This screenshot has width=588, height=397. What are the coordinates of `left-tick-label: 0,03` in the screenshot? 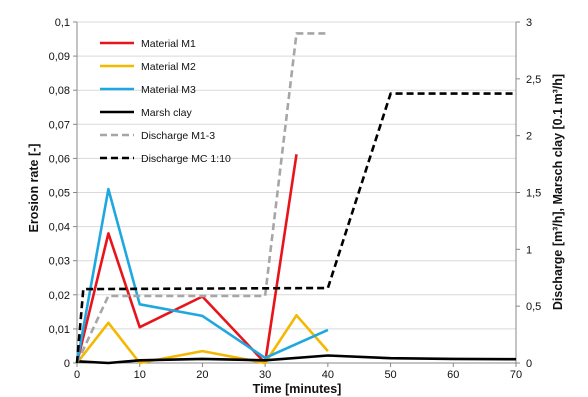 It's located at (59, 262).